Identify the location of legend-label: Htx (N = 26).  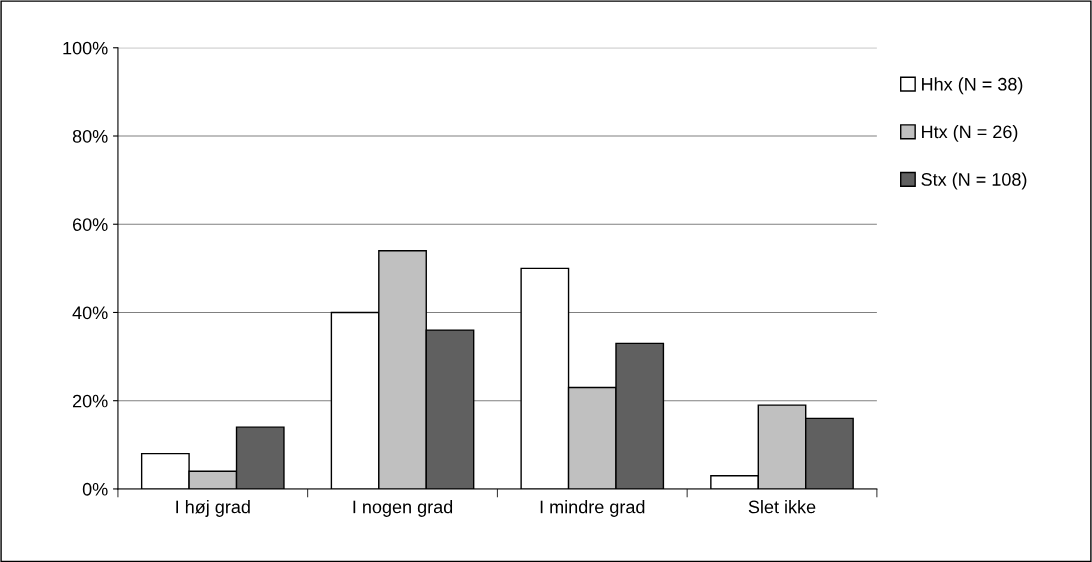
(970, 133).